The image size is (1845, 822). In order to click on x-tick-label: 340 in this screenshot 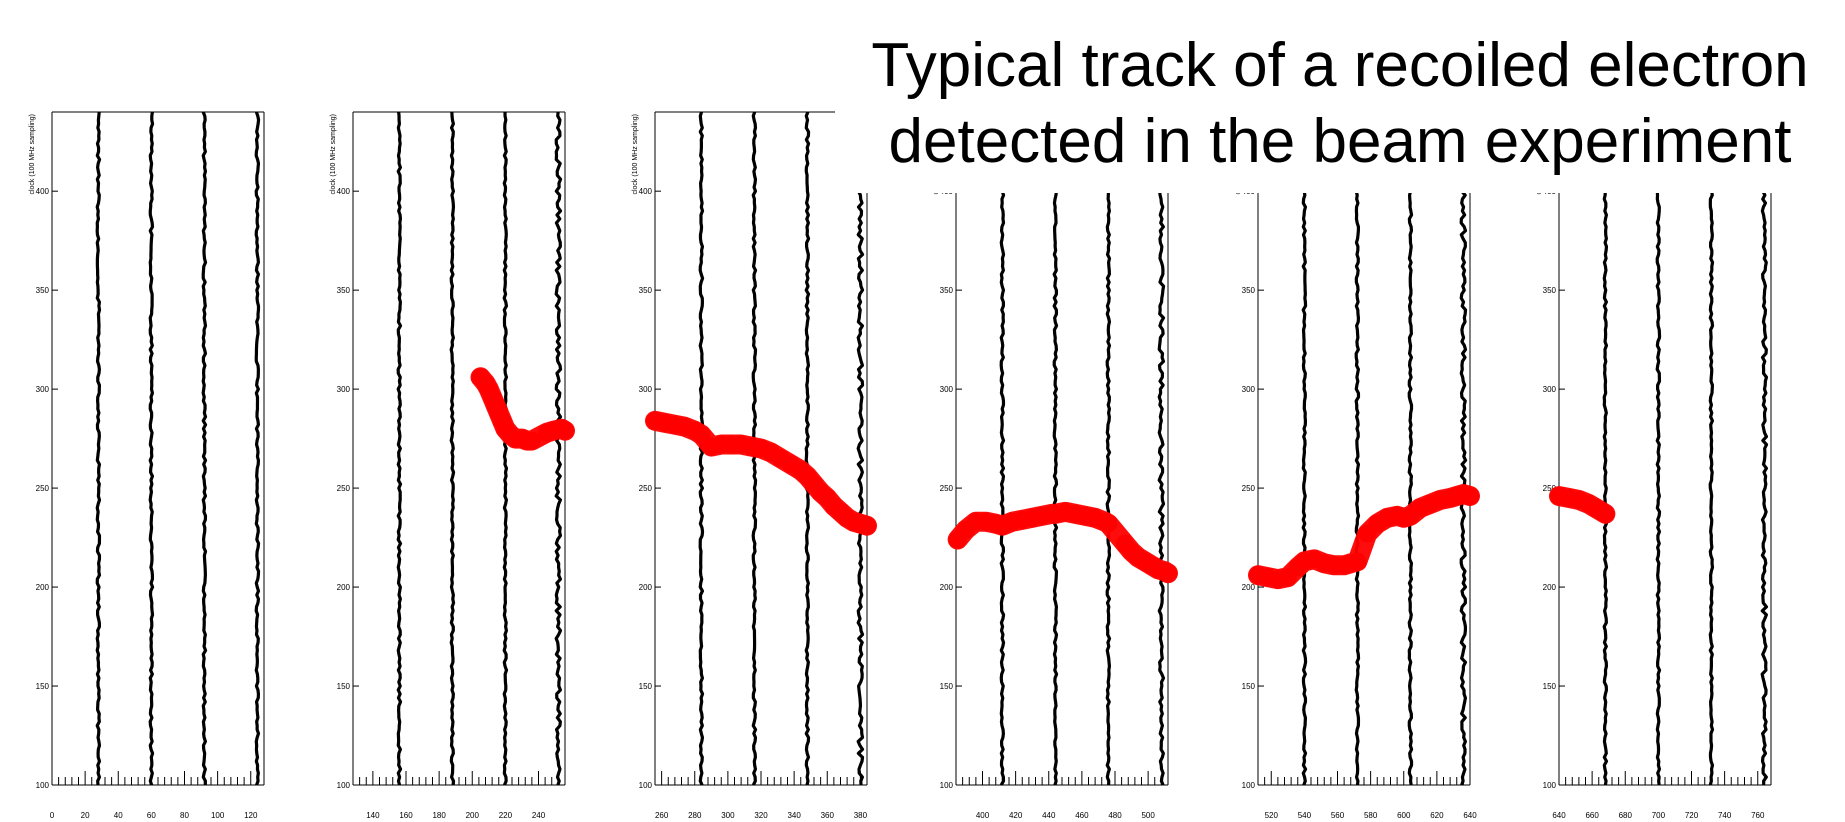, I will do `click(794, 815)`.